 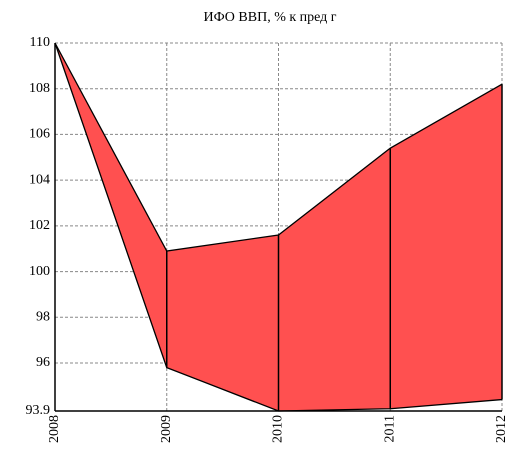 What do you see at coordinates (54, 429) in the screenshot?
I see `x-tick-label: 2008` at bounding box center [54, 429].